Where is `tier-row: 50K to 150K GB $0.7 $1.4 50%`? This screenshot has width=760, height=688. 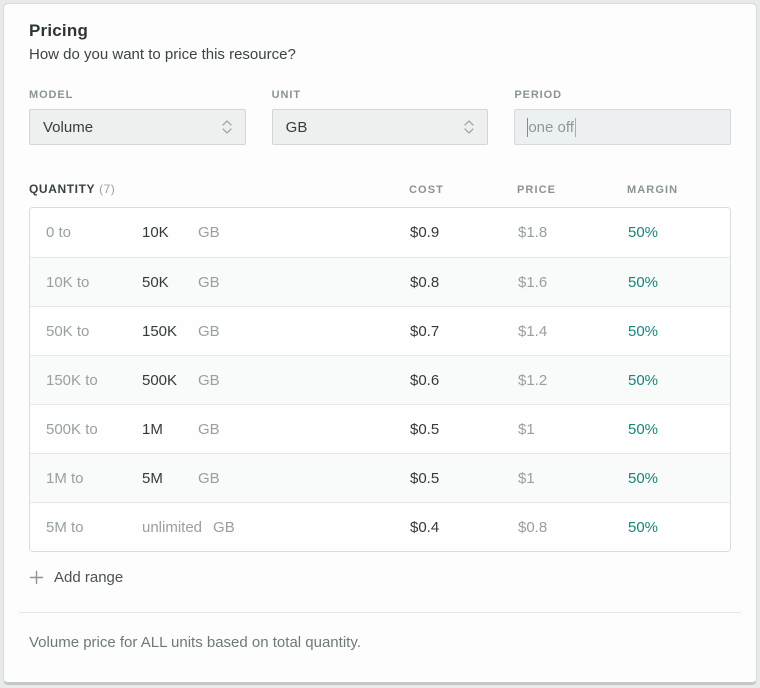
tier-row: 50K to 150K GB $0.7 $1.4 50% is located at coordinates (380, 330).